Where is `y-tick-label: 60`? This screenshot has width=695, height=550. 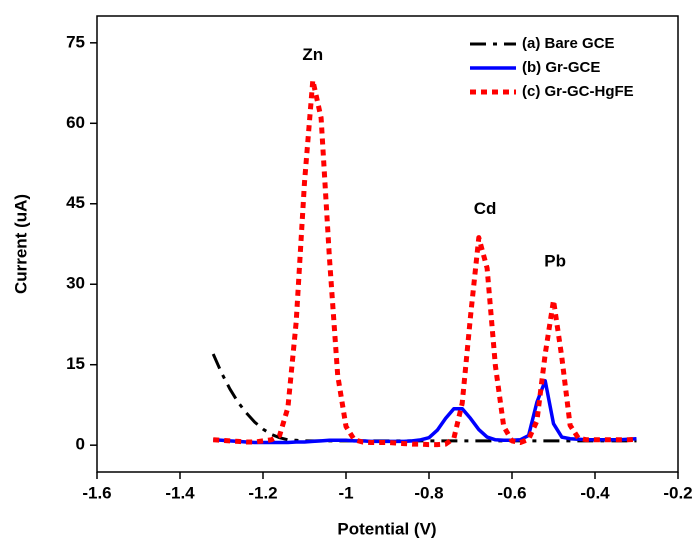
y-tick-label: 60 is located at coordinates (75, 122).